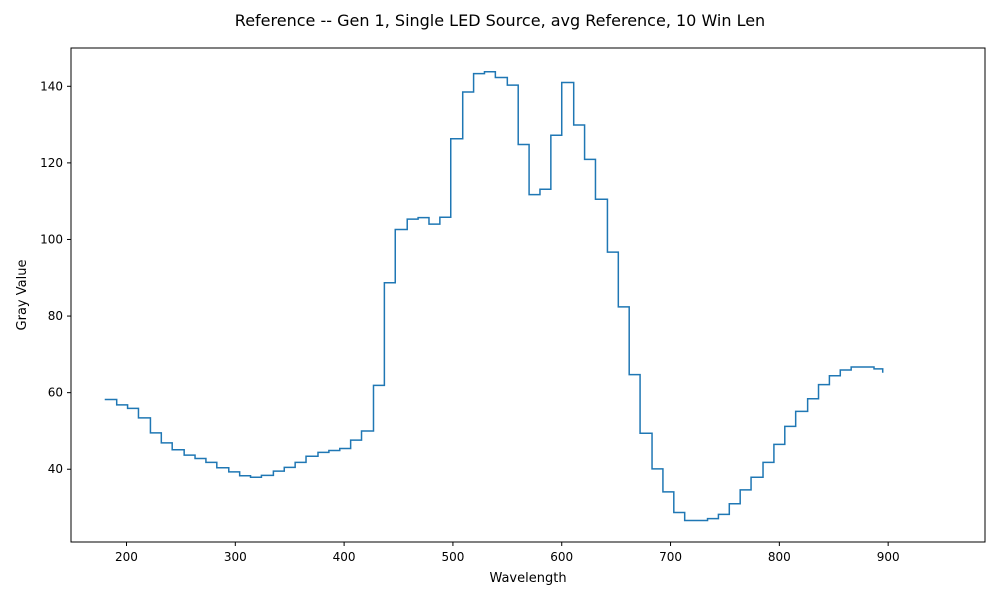 This screenshot has height=600, width=1000. Describe the element at coordinates (561, 557) in the screenshot. I see `x-tick-label: 600` at that location.